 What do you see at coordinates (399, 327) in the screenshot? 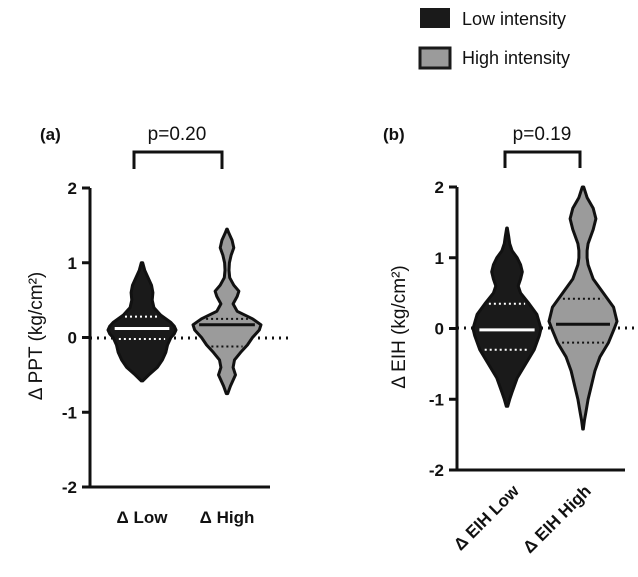
I see `y-axis-label: Δ EIH (kg/cm²)` at bounding box center [399, 327].